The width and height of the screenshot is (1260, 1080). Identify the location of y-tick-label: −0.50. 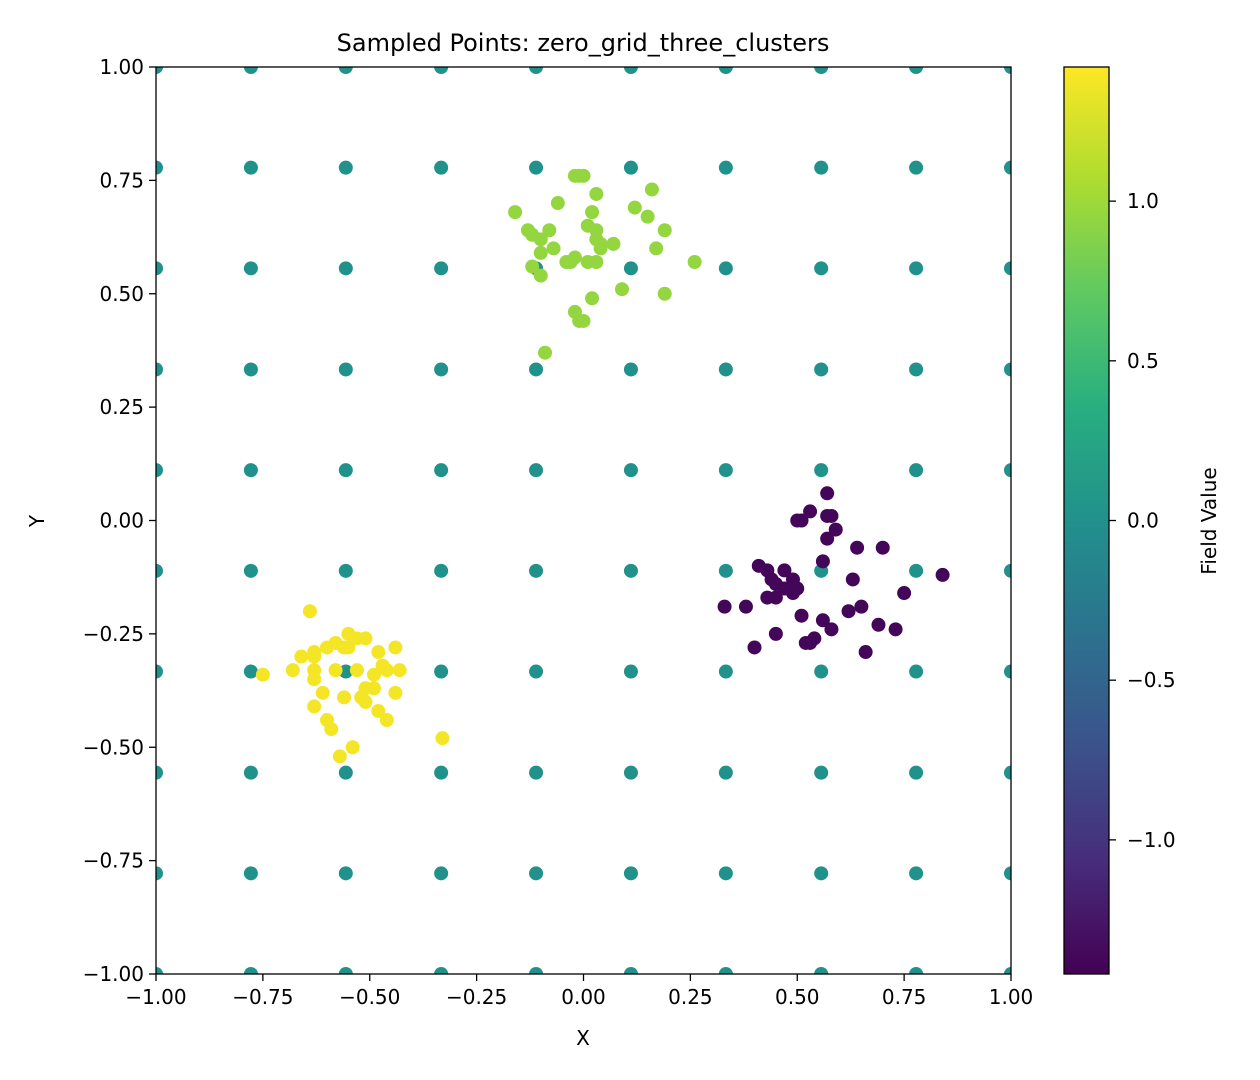
(113, 747).